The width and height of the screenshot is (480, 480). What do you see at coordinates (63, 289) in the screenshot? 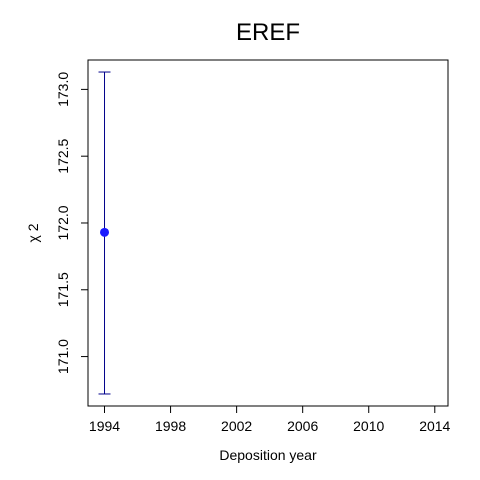
I see `y-tick-label: 171.5` at bounding box center [63, 289].